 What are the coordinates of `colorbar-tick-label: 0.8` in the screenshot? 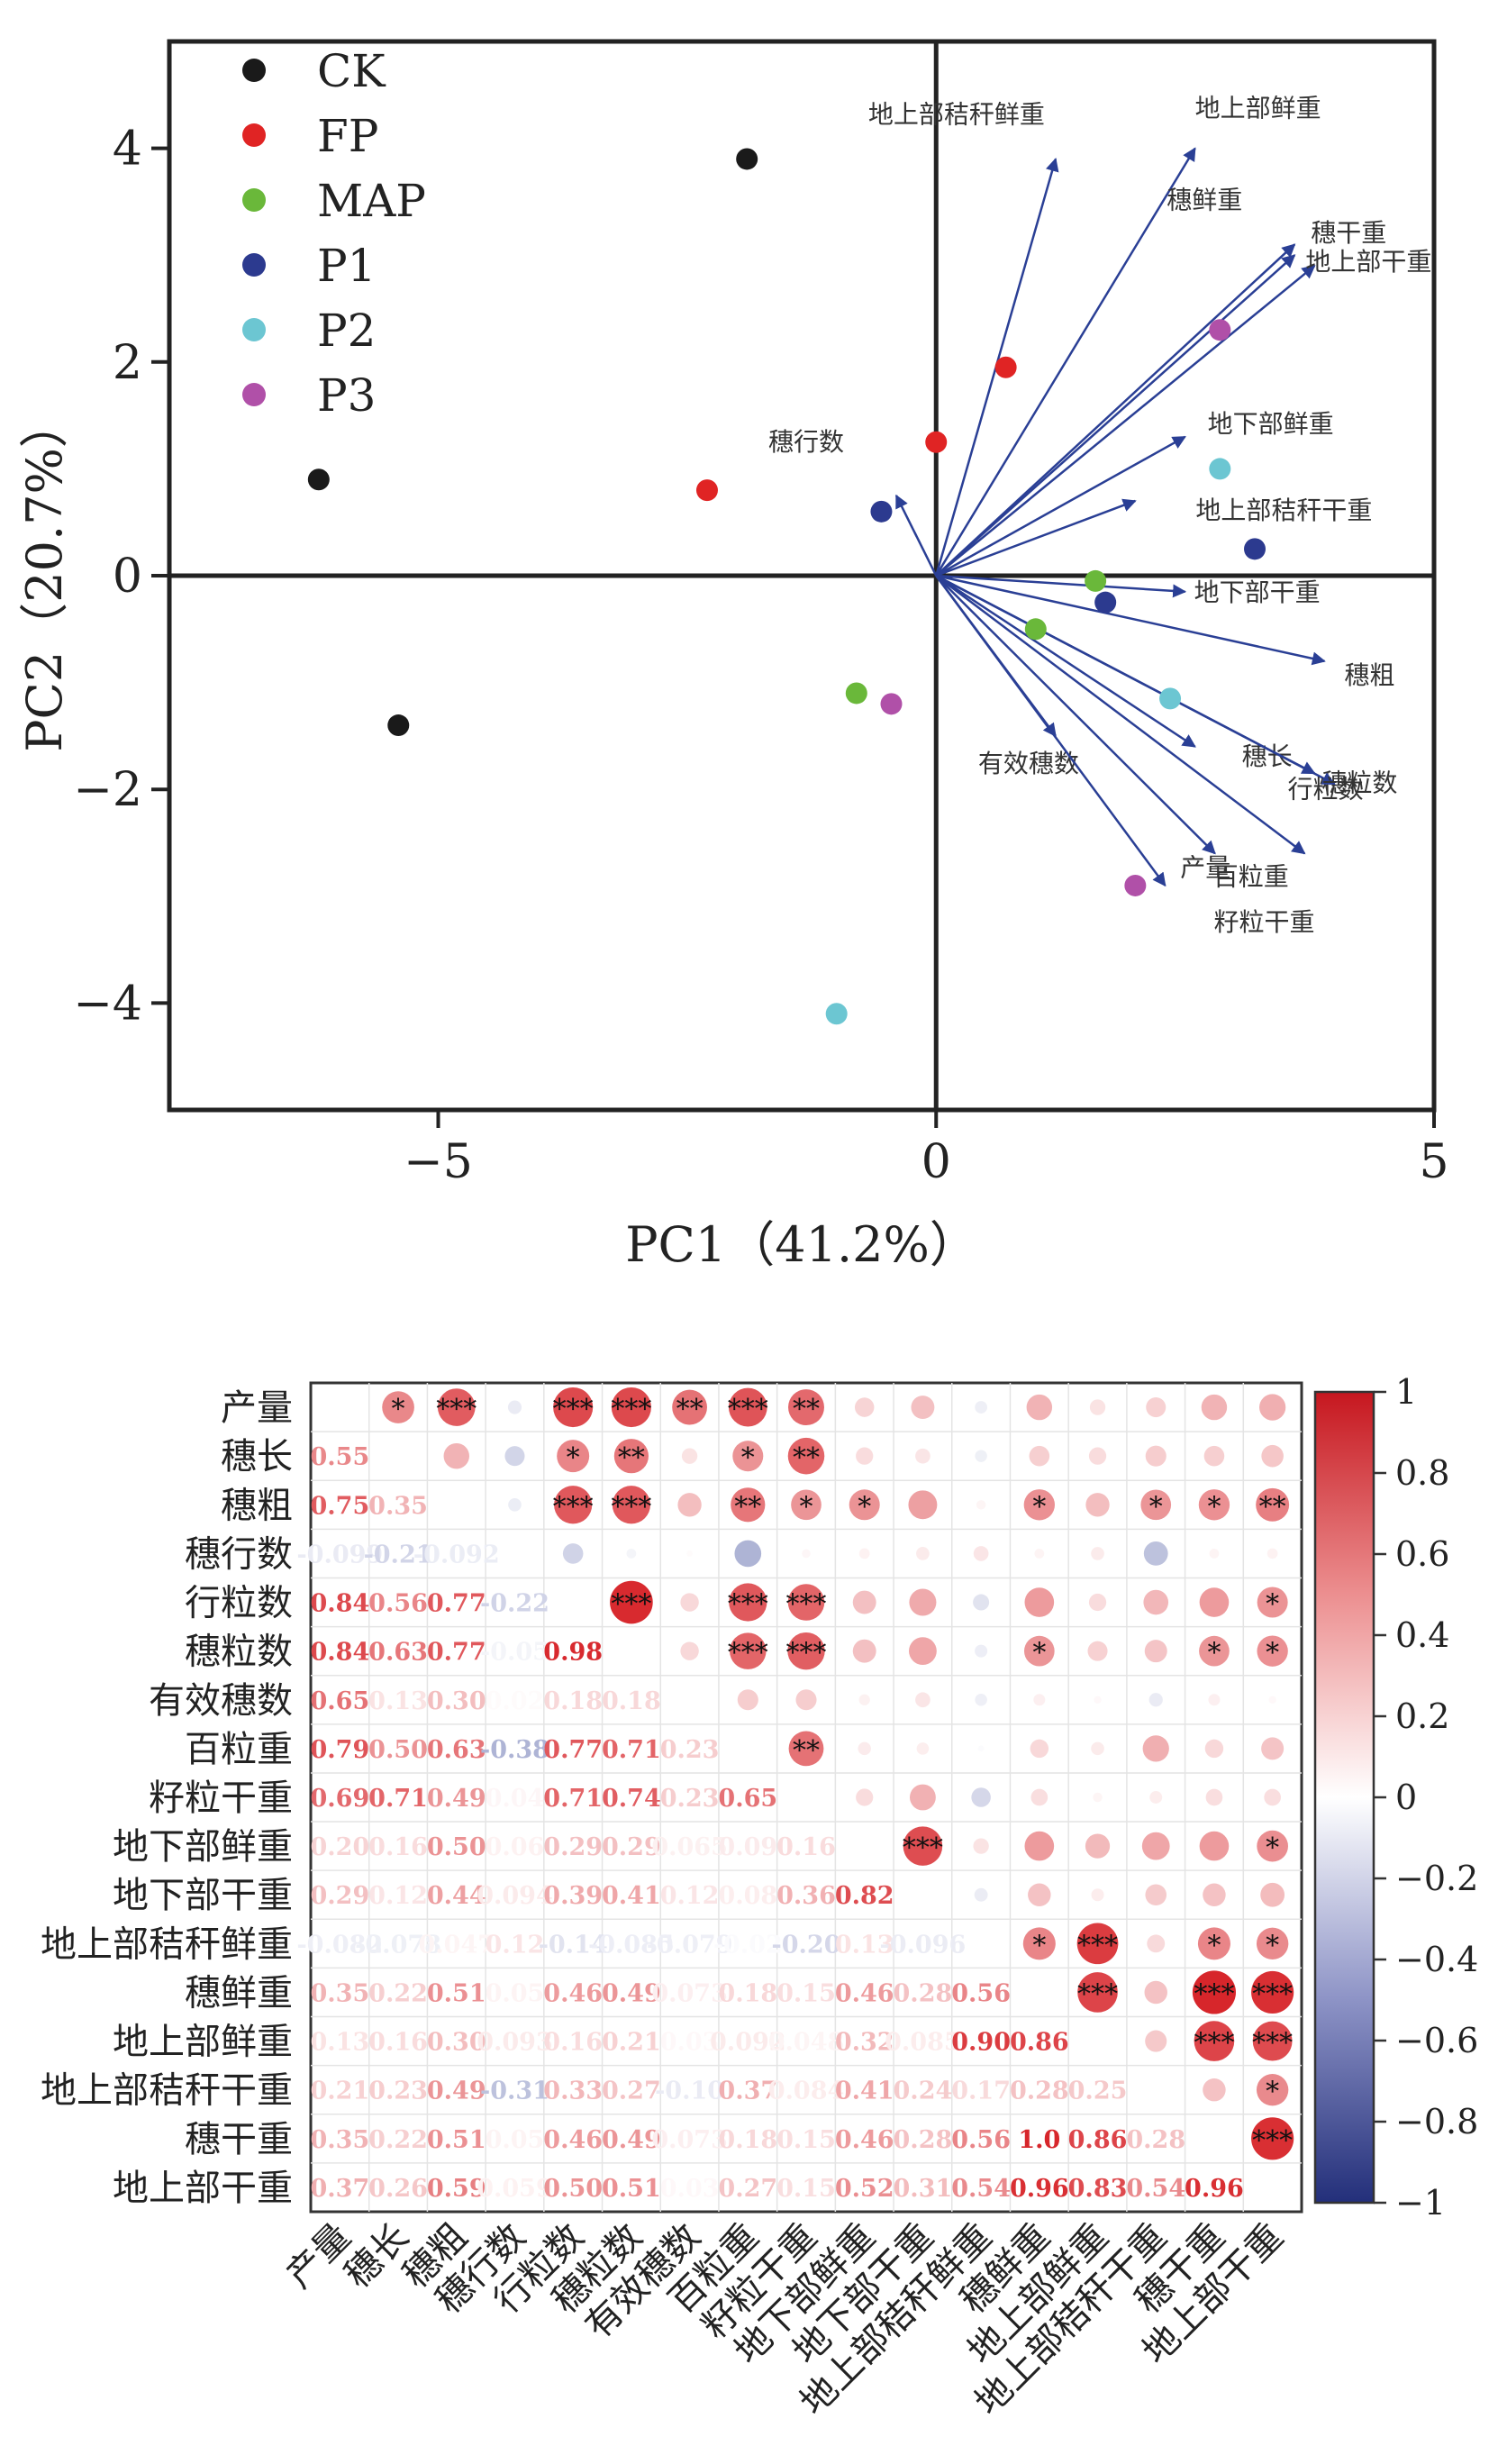 It's located at (1422, 1473).